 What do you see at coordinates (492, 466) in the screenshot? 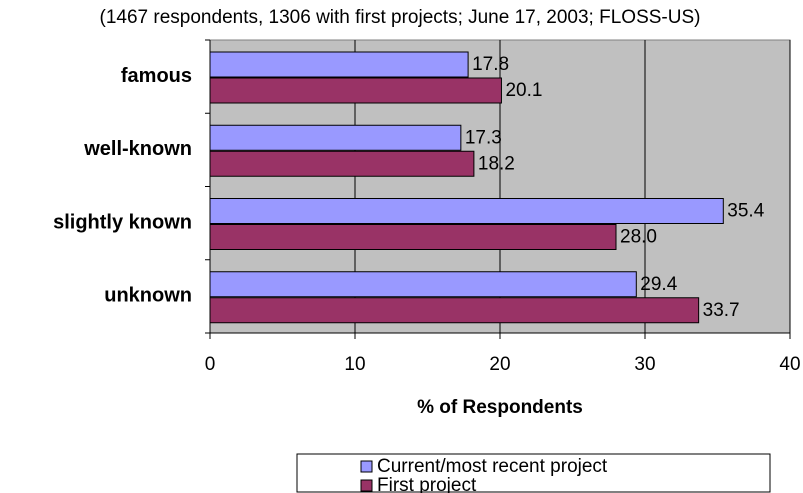
I see `legend-label: Current/most recent project` at bounding box center [492, 466].